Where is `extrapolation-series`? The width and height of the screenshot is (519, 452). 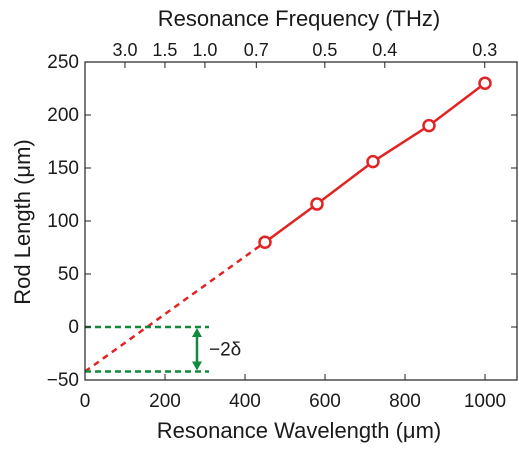
extrapolation-series is located at coordinates (175, 307).